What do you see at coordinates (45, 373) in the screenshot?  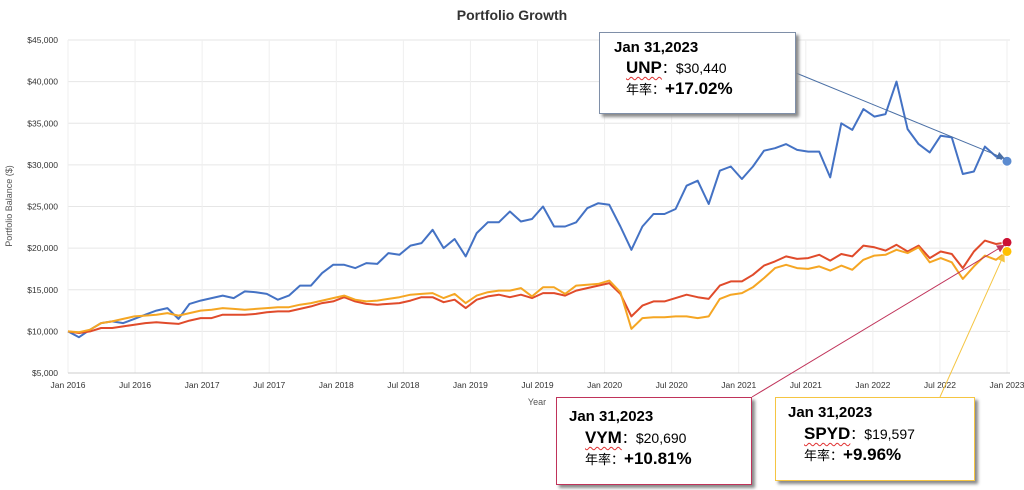 I see `y-tick-label: $5,000` at bounding box center [45, 373].